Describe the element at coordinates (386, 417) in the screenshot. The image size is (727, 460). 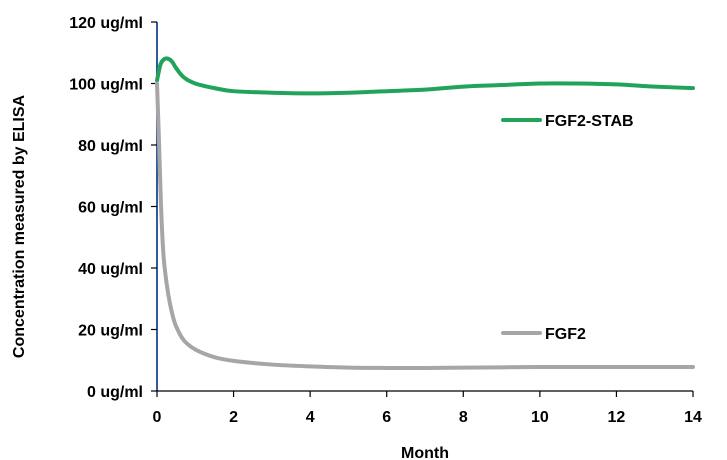
I see `x-tick-label: 6` at that location.